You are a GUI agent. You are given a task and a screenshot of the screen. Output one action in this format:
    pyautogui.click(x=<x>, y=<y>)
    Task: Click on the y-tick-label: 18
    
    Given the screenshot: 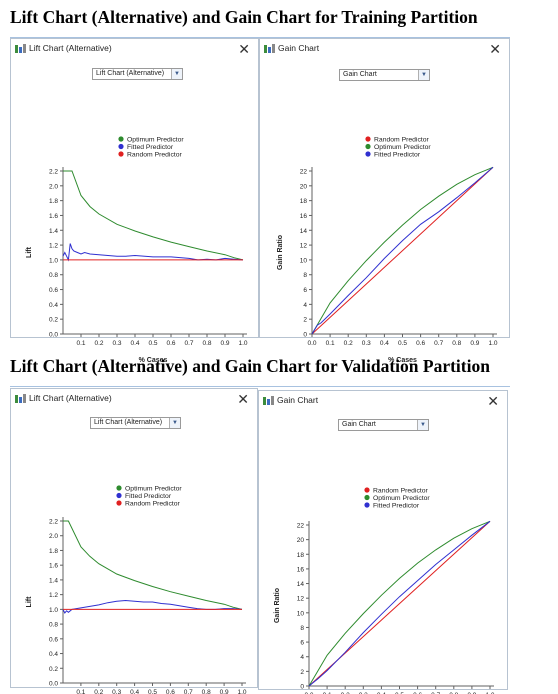 What is the action you would take?
    pyautogui.click(x=304, y=201)
    